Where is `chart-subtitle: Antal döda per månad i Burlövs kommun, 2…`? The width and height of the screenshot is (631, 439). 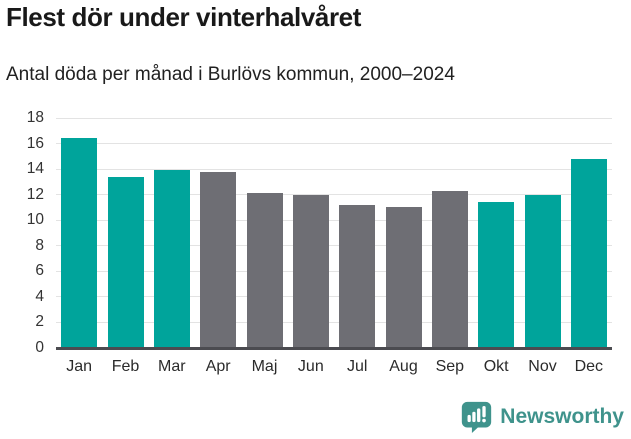
chart-subtitle: Antal döda per månad i Burlövs kommun, 2… is located at coordinates (230, 74).